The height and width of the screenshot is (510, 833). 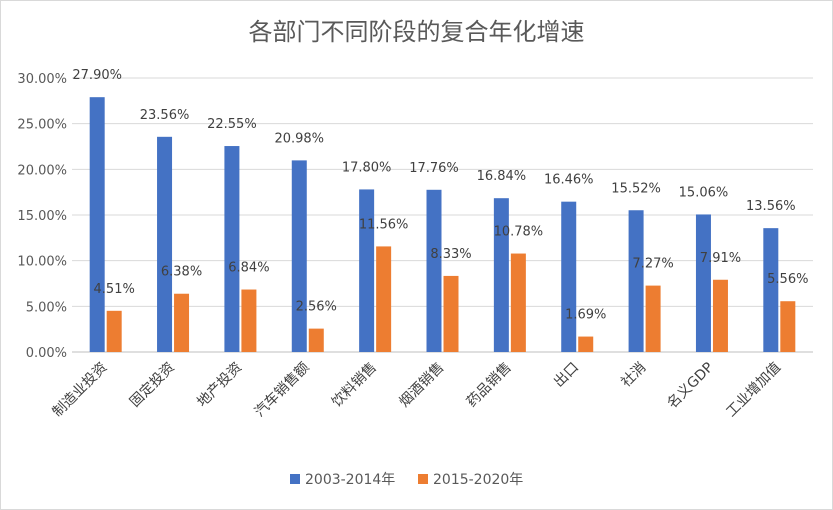 I want to click on data-label: 17.80%, so click(x=367, y=167).